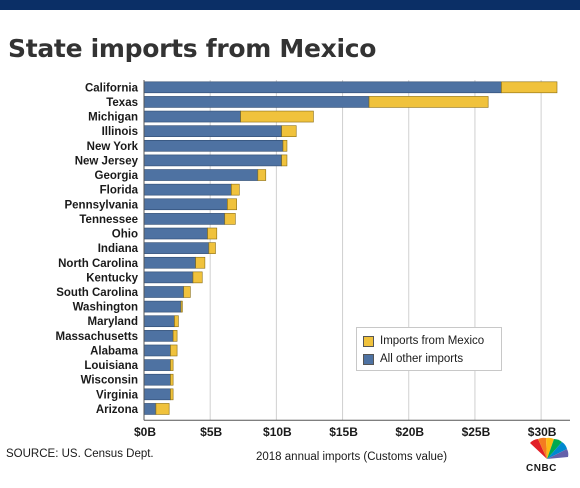 The height and width of the screenshot is (488, 580). I want to click on category-label: Washington, so click(105, 308).